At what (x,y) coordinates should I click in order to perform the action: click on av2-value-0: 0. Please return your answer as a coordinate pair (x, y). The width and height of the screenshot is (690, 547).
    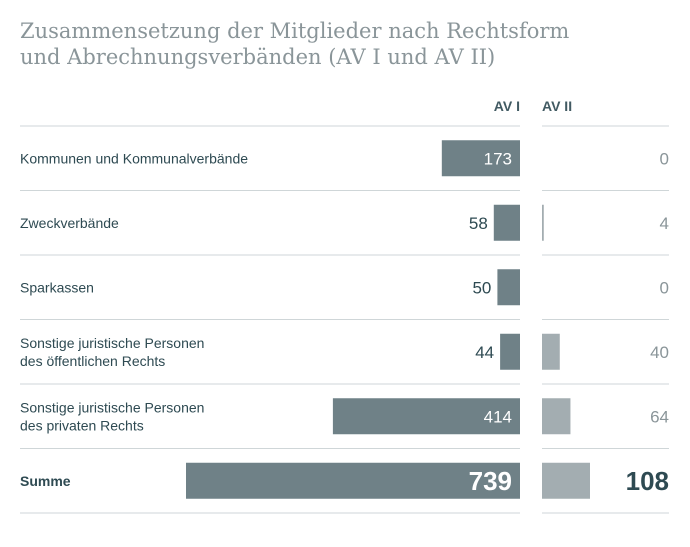
    Looking at the image, I should click on (664, 158).